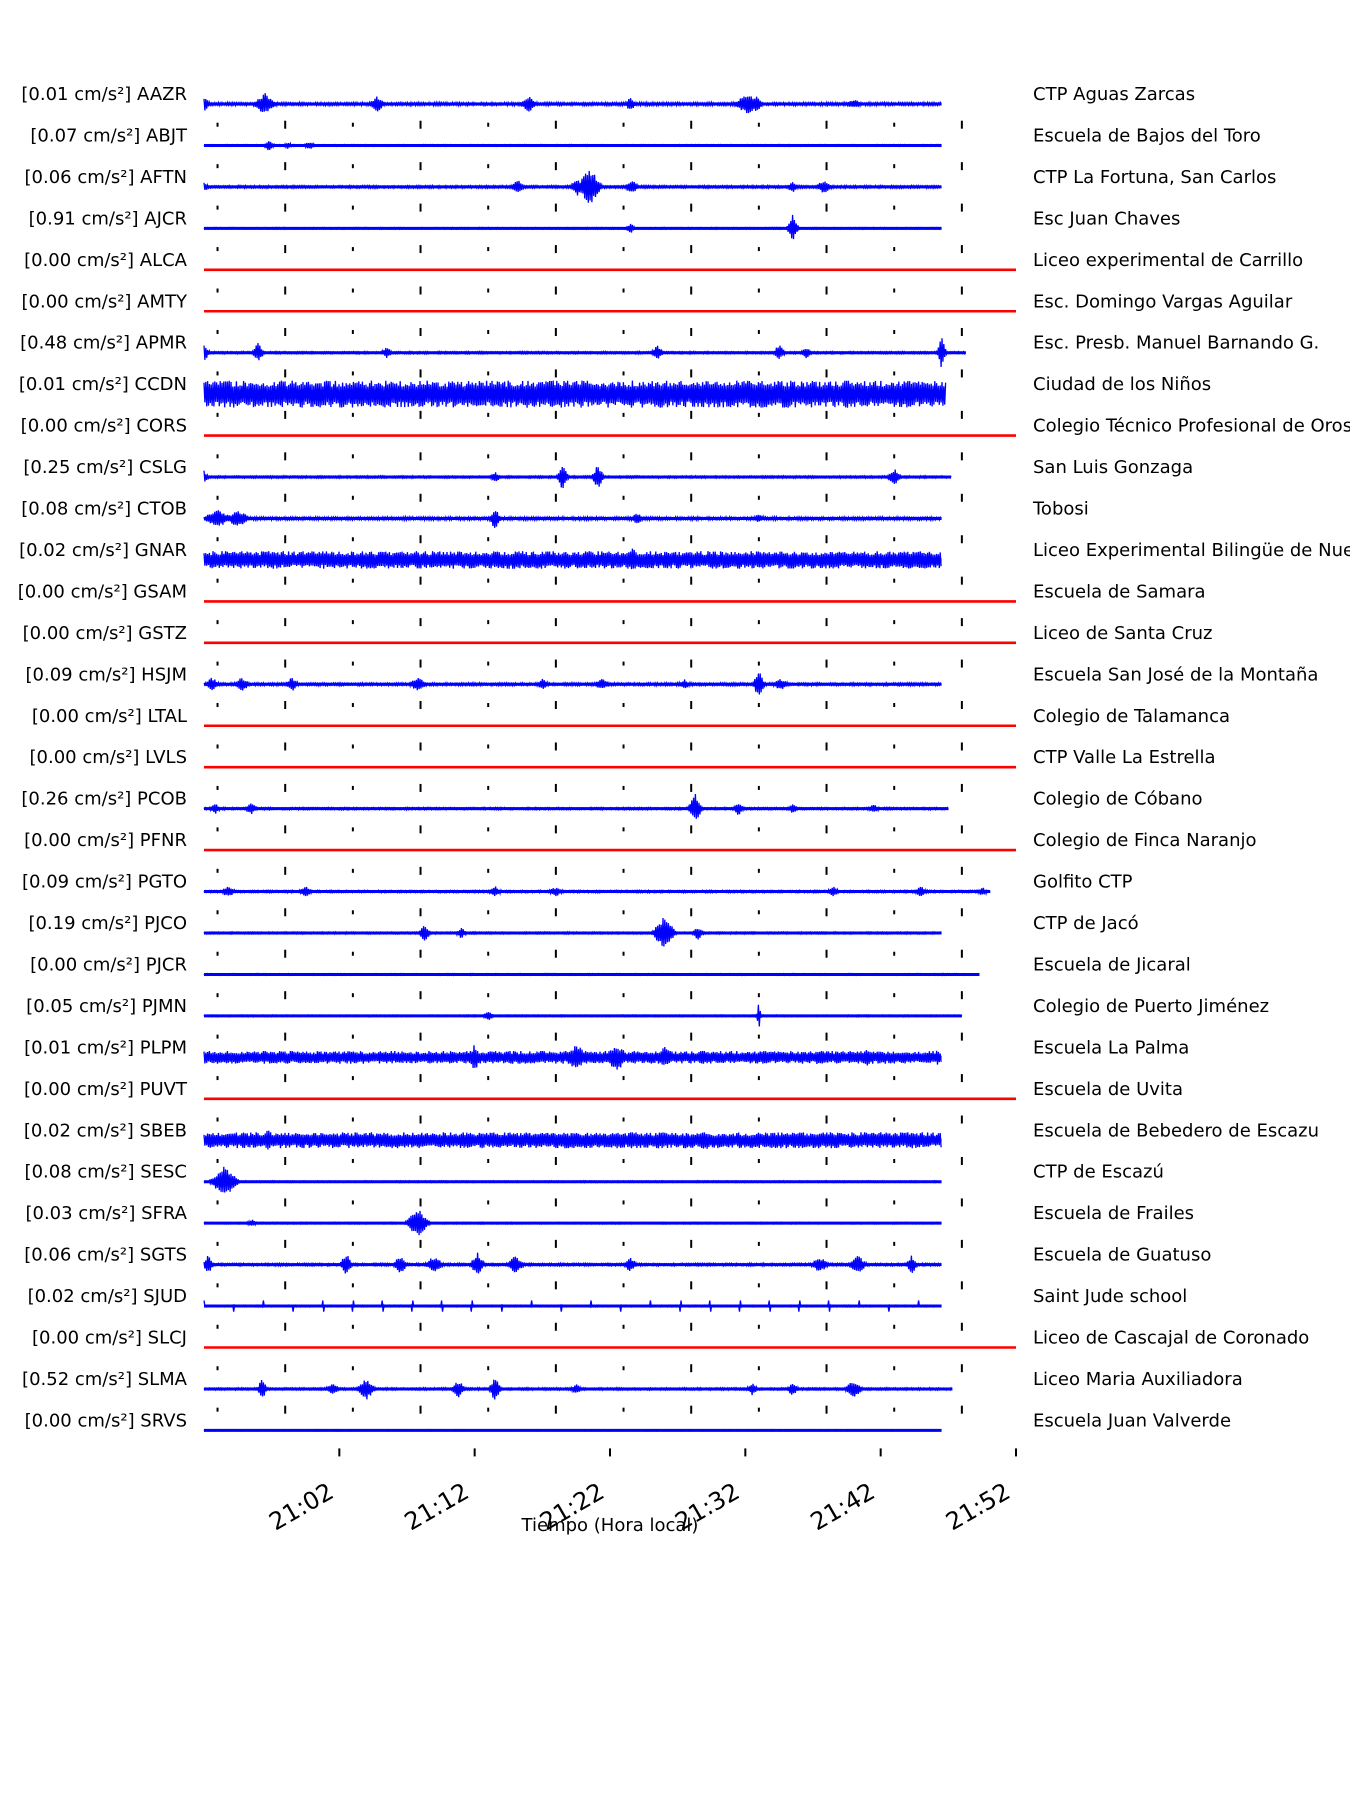  Describe the element at coordinates (105, 1379) in the screenshot. I see `station-value-label: [0.52 cm/s²] SLMA` at that location.